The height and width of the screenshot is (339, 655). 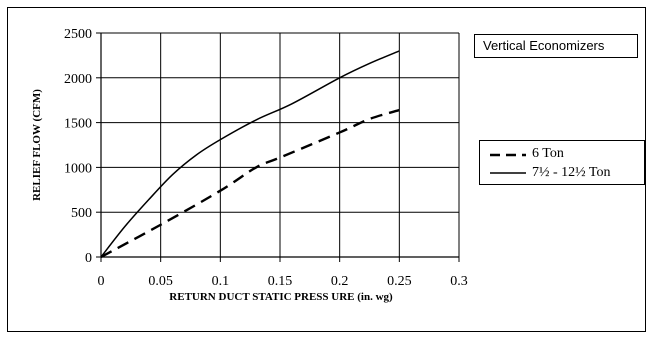 I want to click on x-tick-label: 0.2, so click(x=340, y=281).